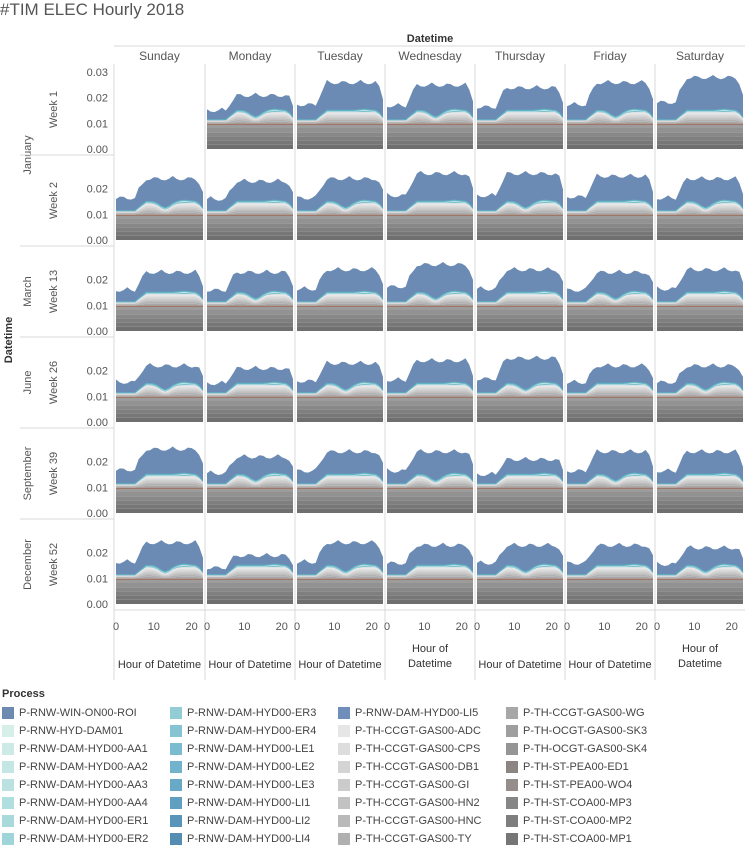 The height and width of the screenshot is (850, 745). What do you see at coordinates (242, 749) in the screenshot?
I see `legend-item: P-RNW-DAM-HYD00-LE1` at bounding box center [242, 749].